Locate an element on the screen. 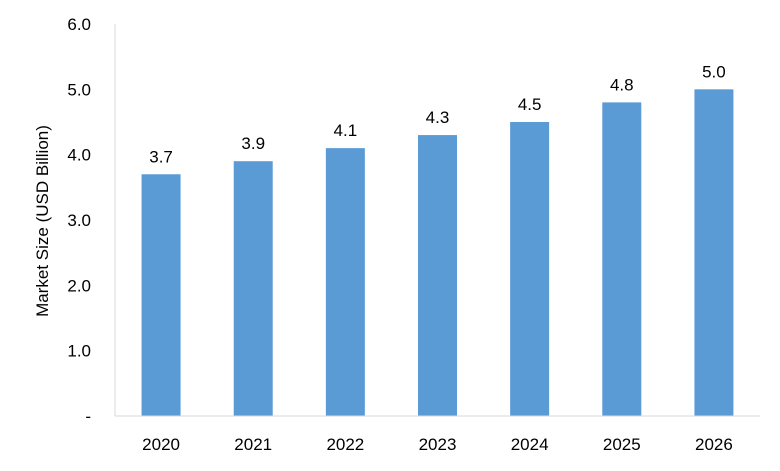 The image size is (780, 471). y-tick-label: 5.0 is located at coordinates (79, 89).